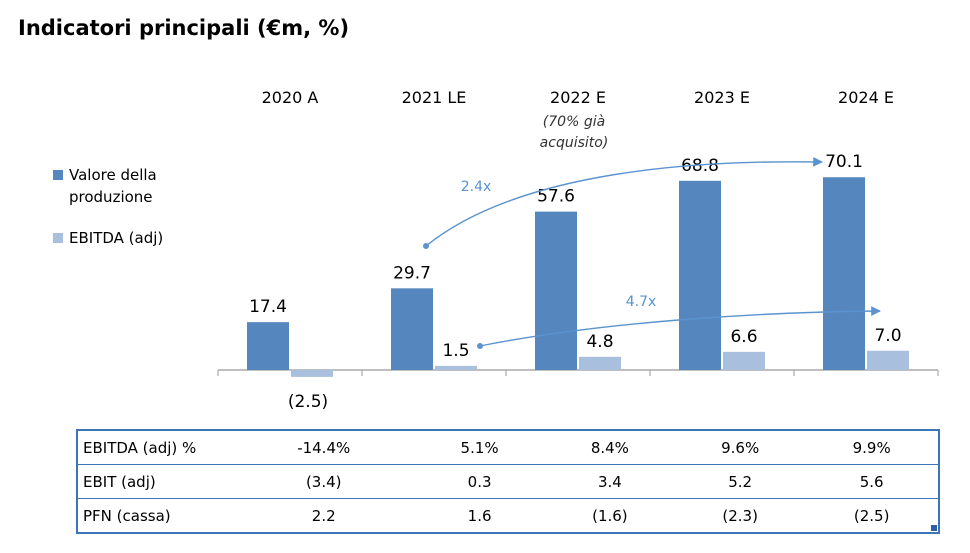  I want to click on row-label: PFN (cassa), so click(127, 515).